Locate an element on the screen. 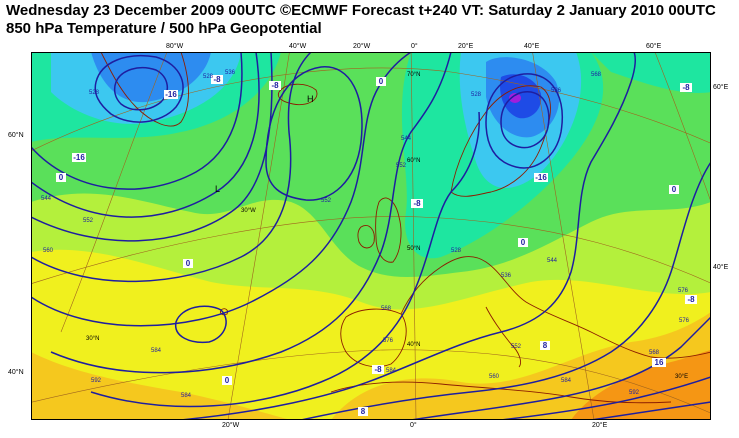 Image resolution: width=739 pixels, height=438 pixels. lat-label-right: 40°E is located at coordinates (721, 267).